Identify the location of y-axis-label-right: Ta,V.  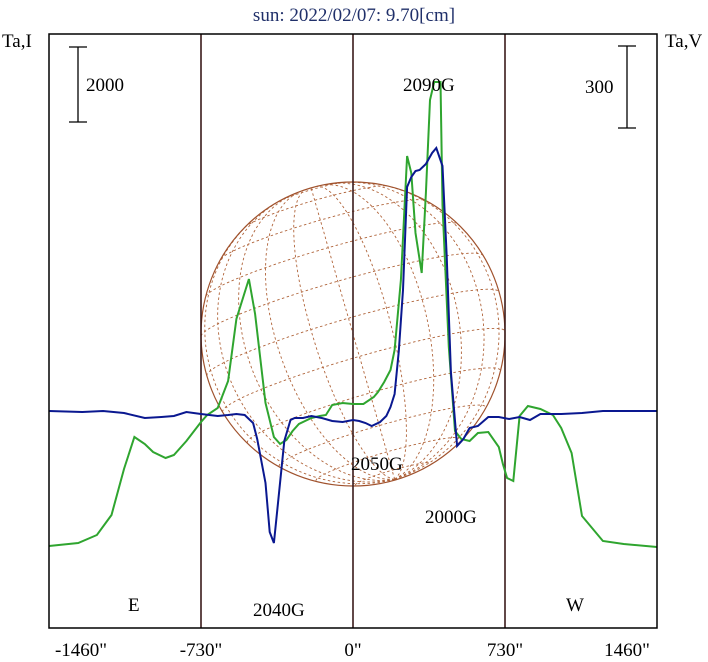
(683, 41).